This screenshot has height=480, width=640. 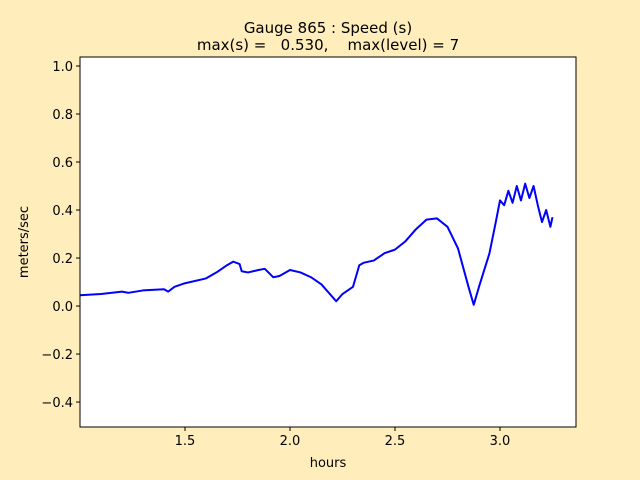 What do you see at coordinates (185, 441) in the screenshot?
I see `x-tick-label: 1.5` at bounding box center [185, 441].